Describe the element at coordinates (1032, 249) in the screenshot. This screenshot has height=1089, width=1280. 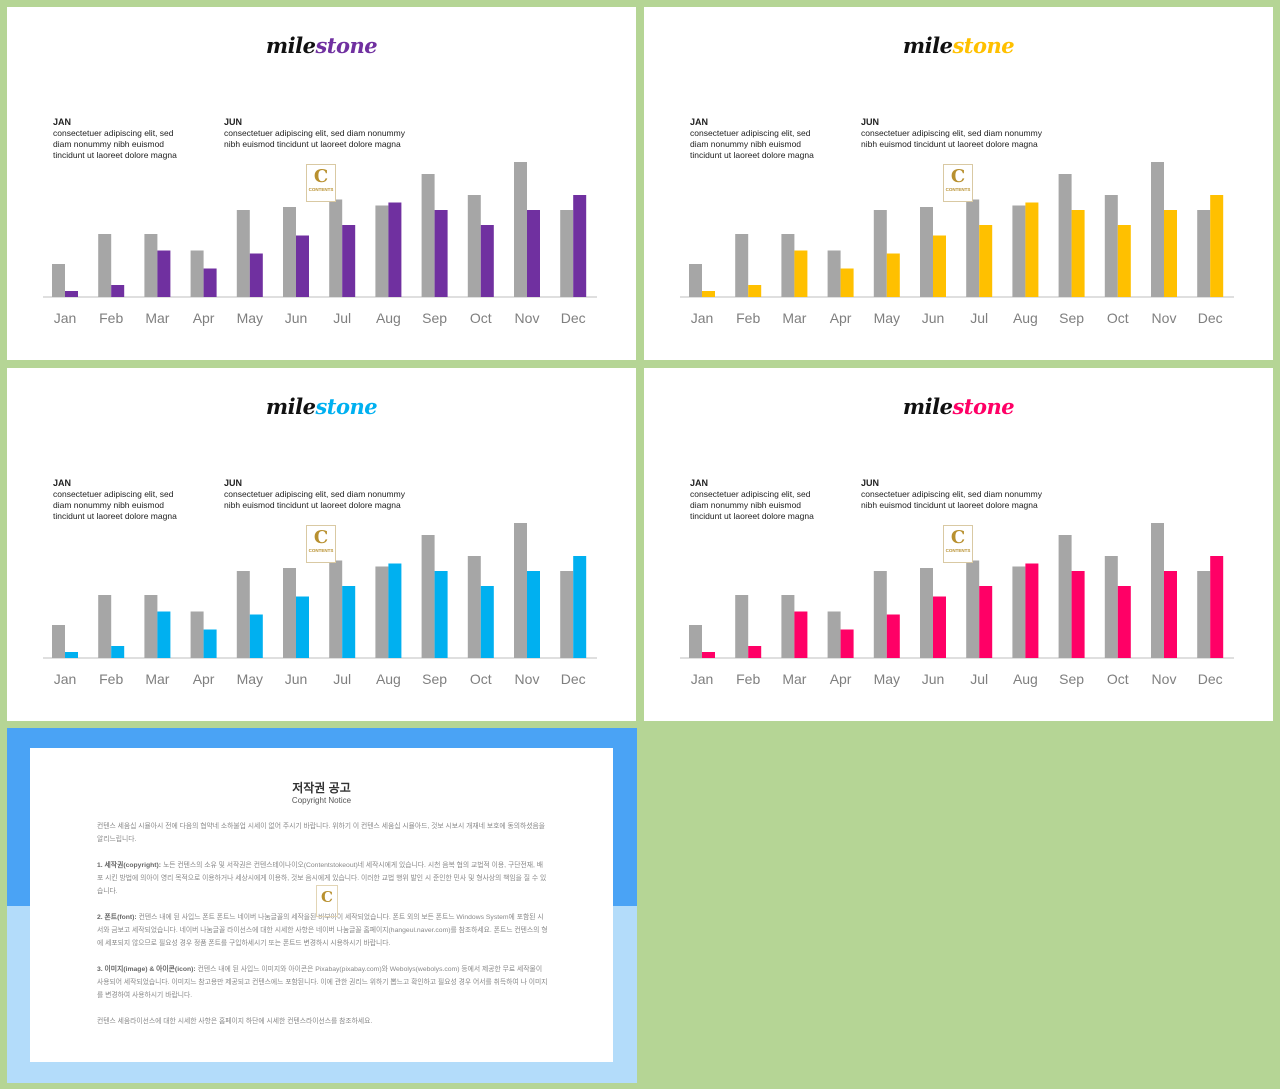
I see `bar-series-2-aug` at that location.